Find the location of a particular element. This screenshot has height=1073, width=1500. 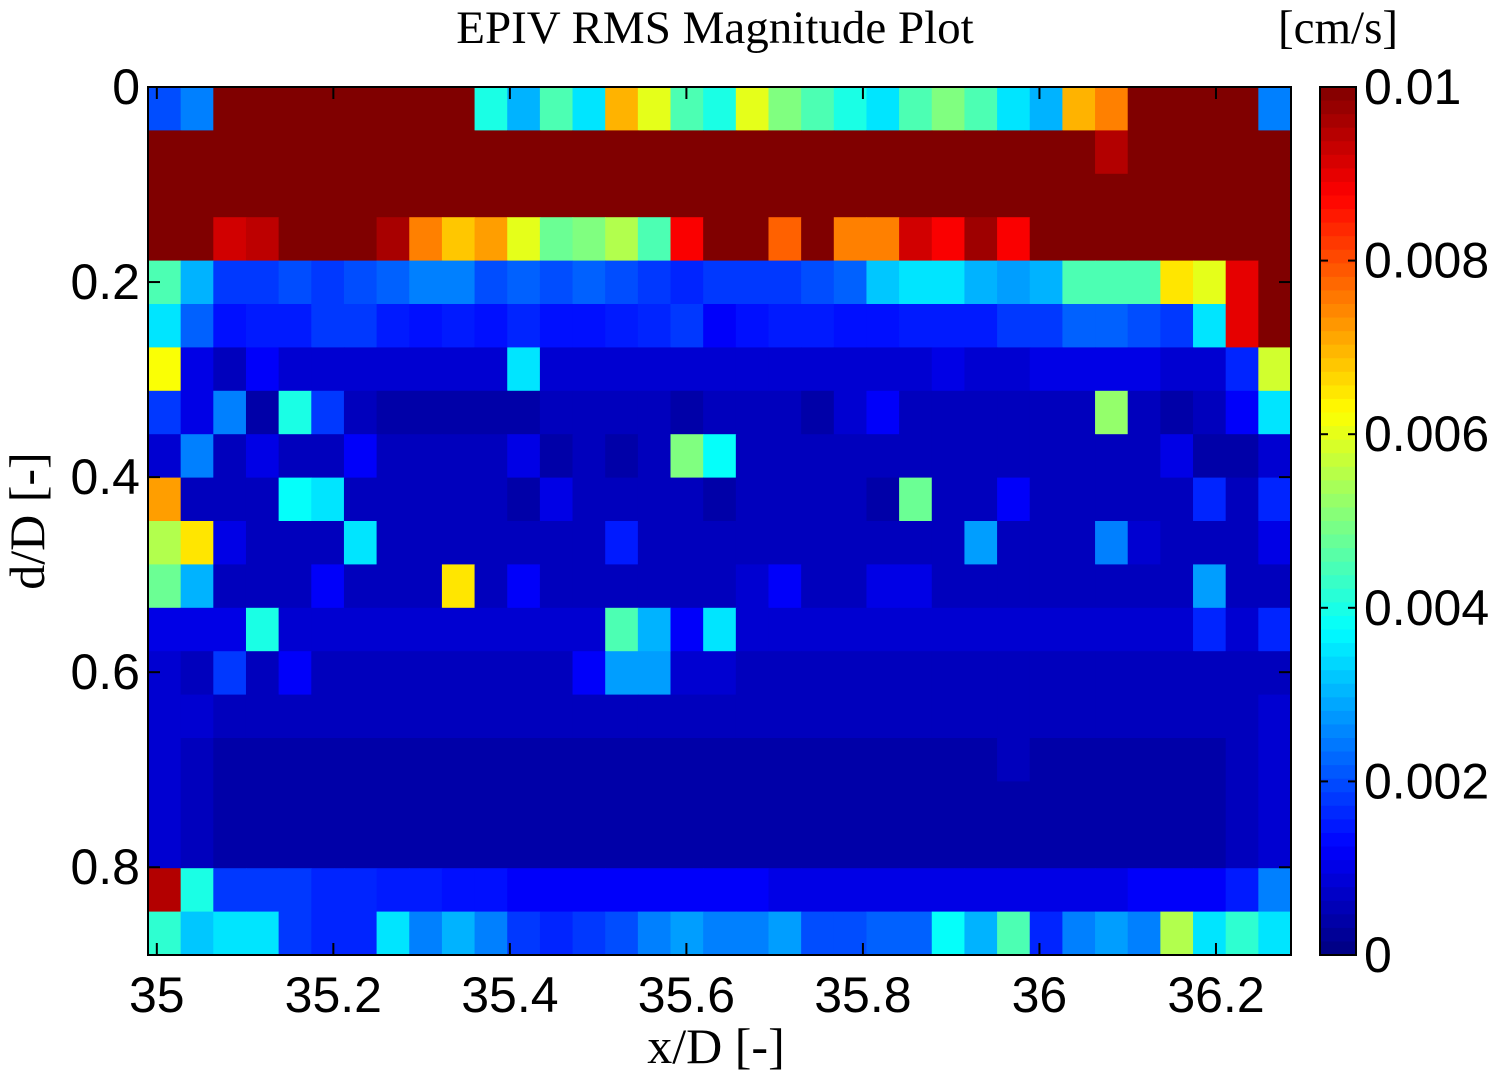

colorbar-tick-label: 0.01 is located at coordinates (1412, 87).